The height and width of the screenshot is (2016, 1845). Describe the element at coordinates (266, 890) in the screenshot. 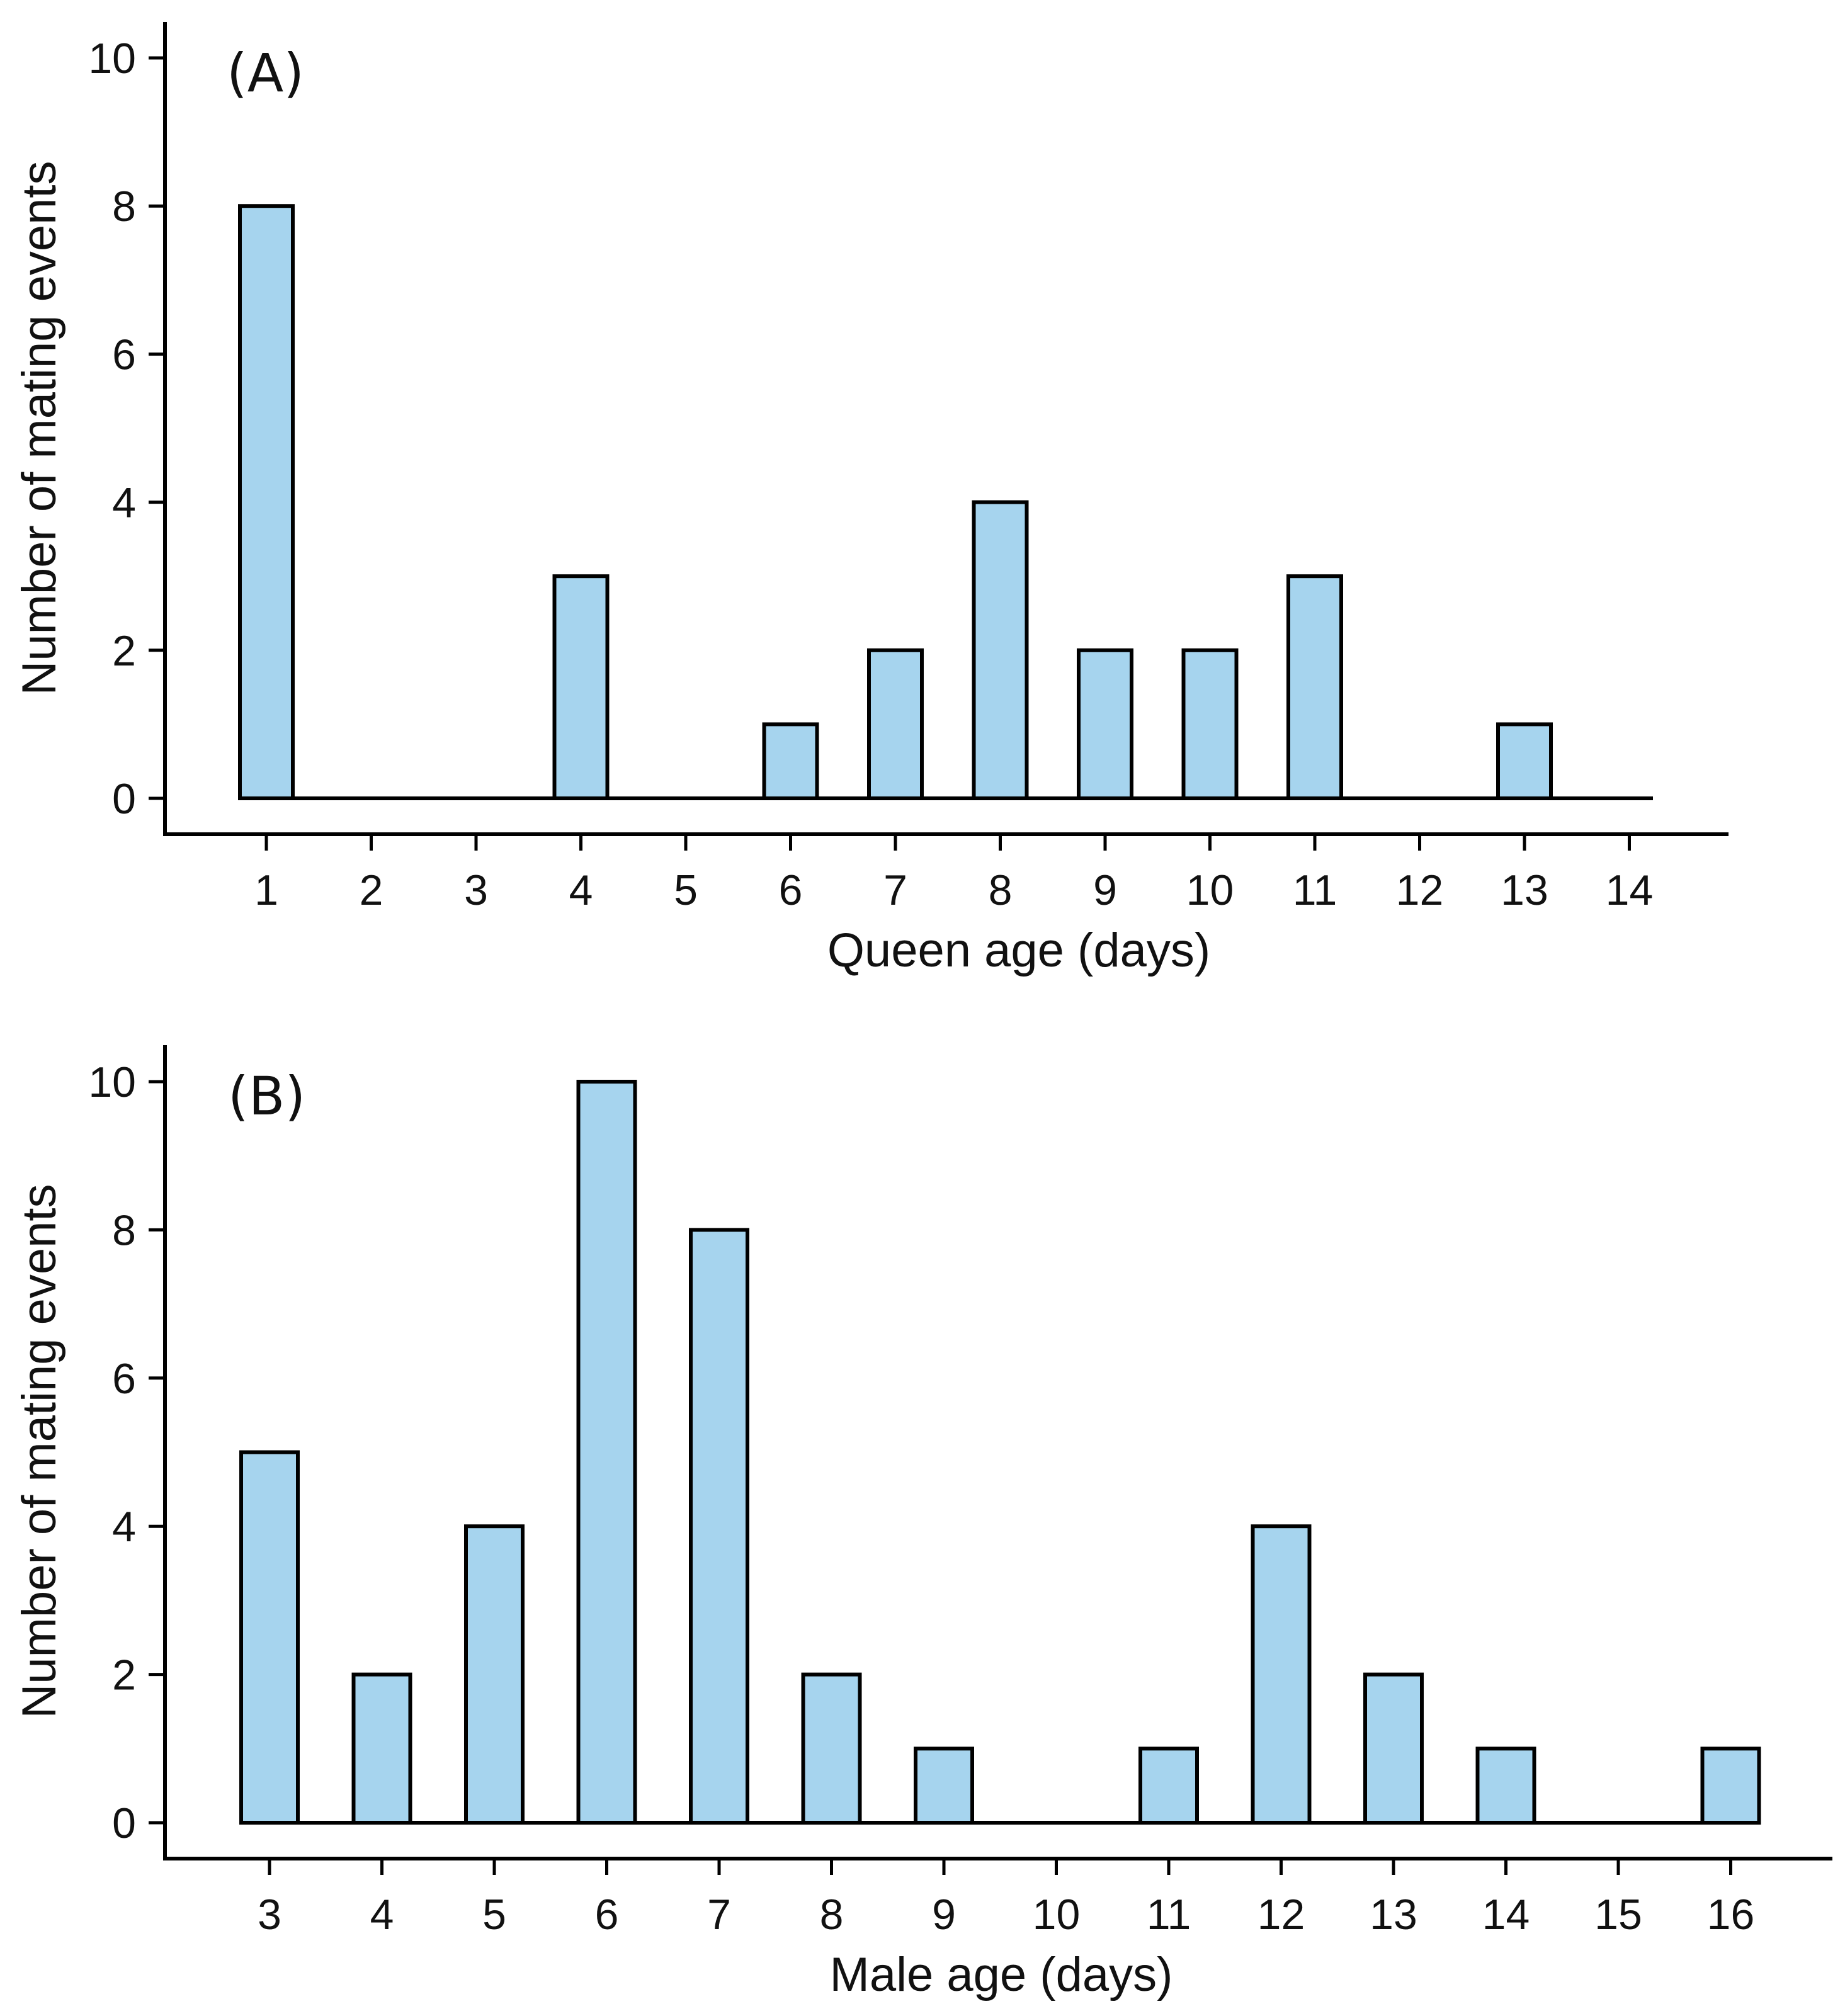

I see `x-tick-label: 1` at that location.